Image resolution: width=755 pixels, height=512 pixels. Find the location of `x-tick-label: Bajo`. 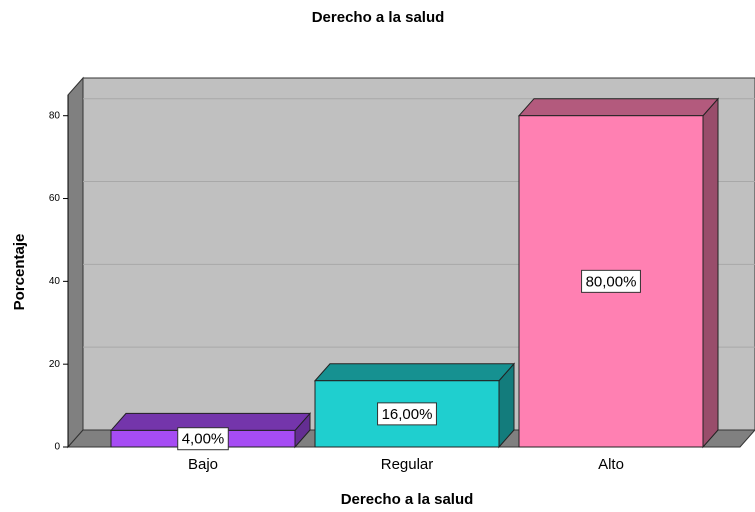

x-tick-label: Bajo is located at coordinates (203, 464).